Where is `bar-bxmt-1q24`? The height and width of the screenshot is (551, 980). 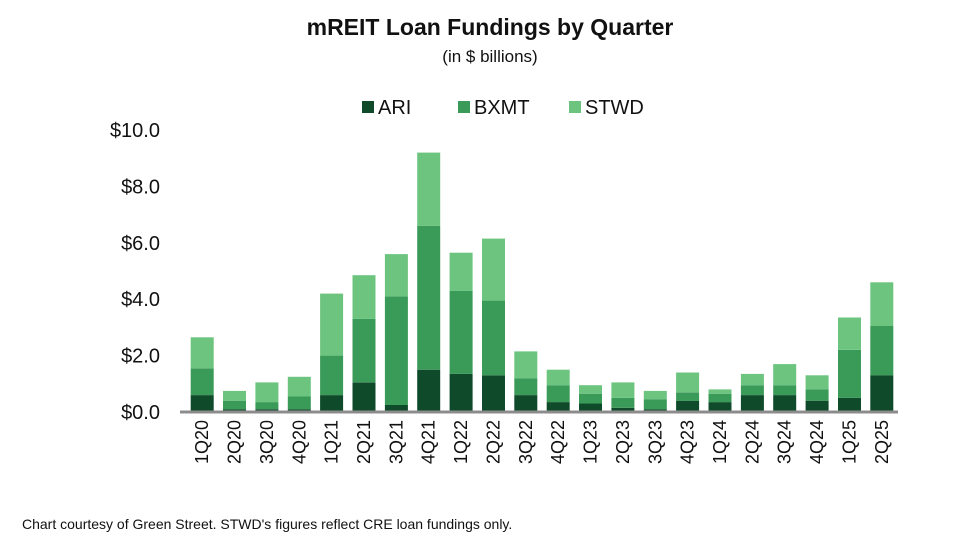 bar-bxmt-1q24 is located at coordinates (720, 398).